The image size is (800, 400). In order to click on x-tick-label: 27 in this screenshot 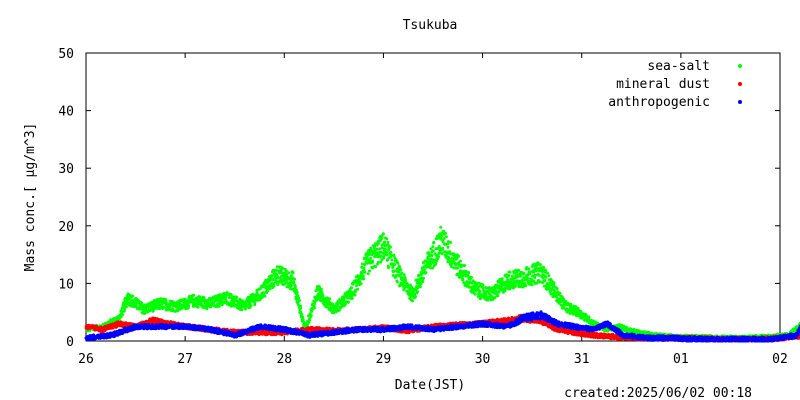, I will do `click(185, 359)`.